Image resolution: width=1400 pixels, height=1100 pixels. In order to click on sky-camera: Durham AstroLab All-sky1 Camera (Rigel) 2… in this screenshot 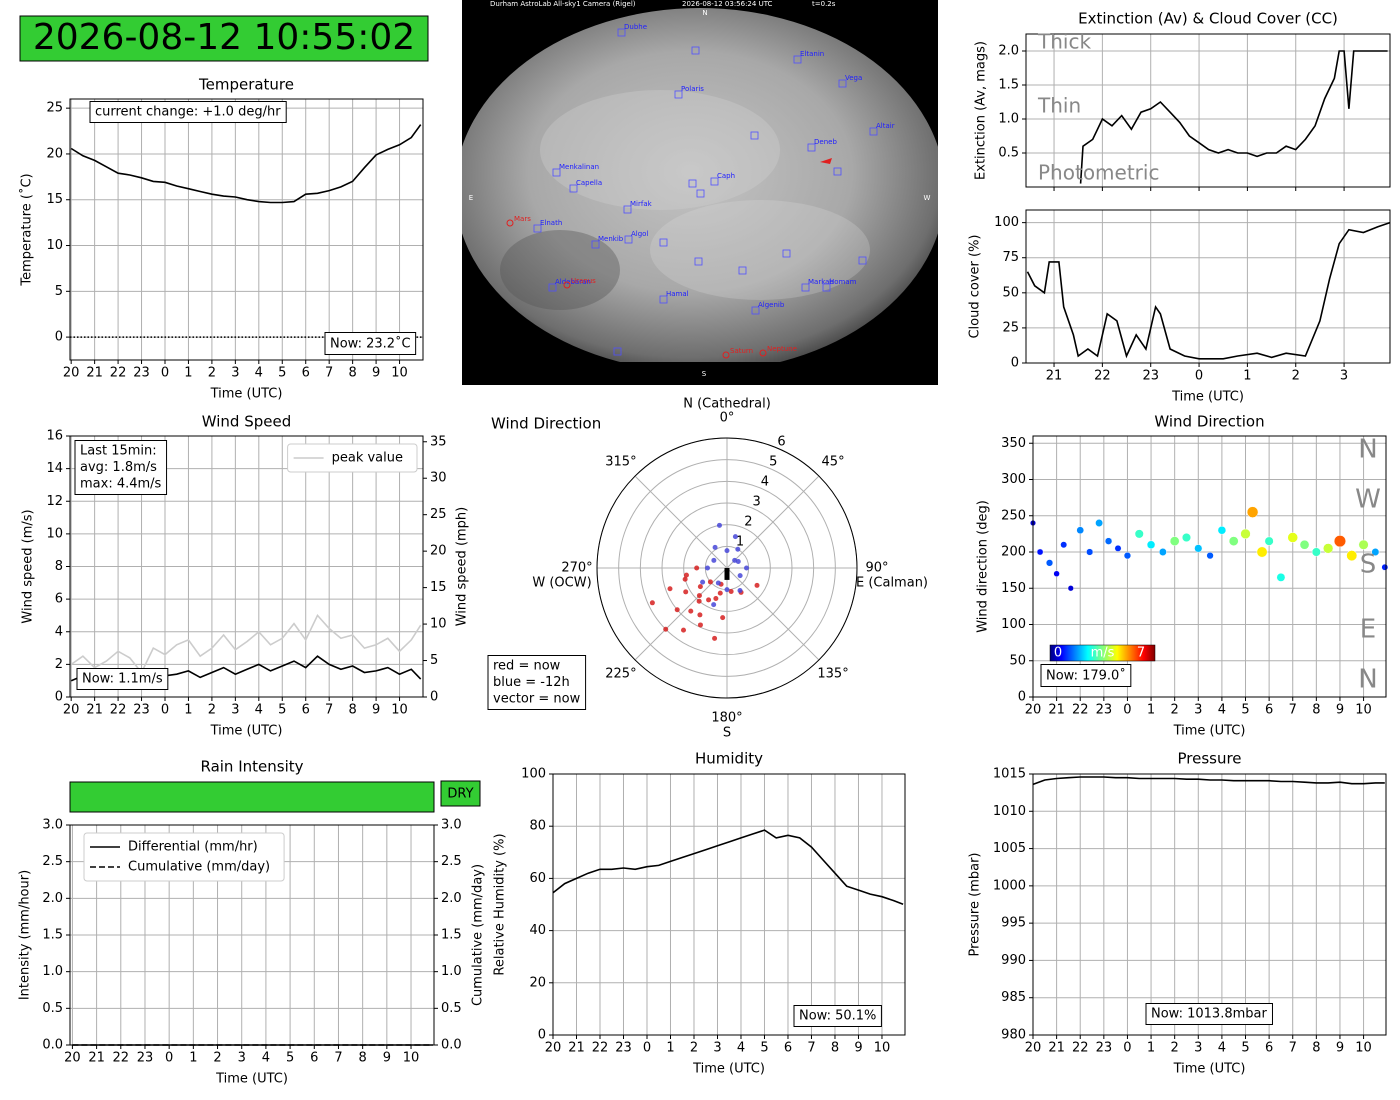, I will do `click(700, 192)`.